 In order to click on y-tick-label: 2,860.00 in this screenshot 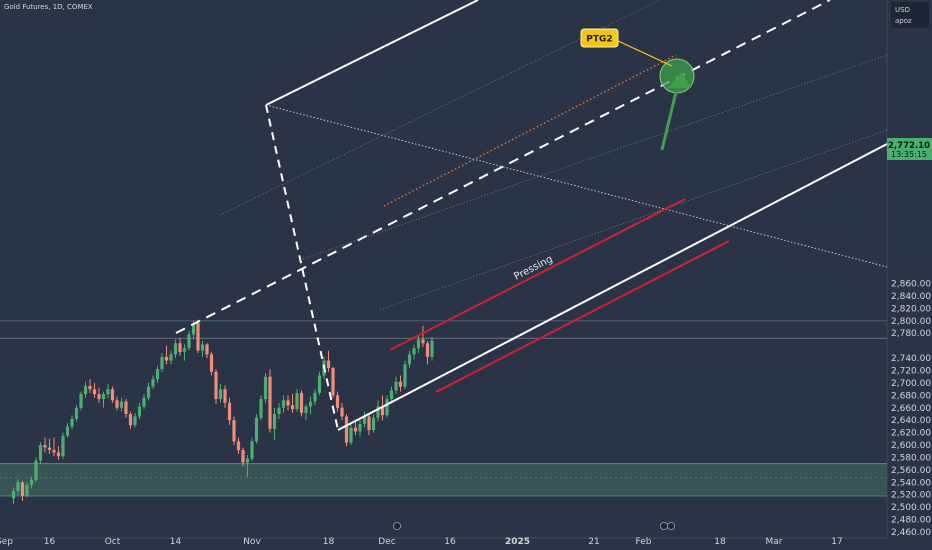, I will do `click(911, 285)`.